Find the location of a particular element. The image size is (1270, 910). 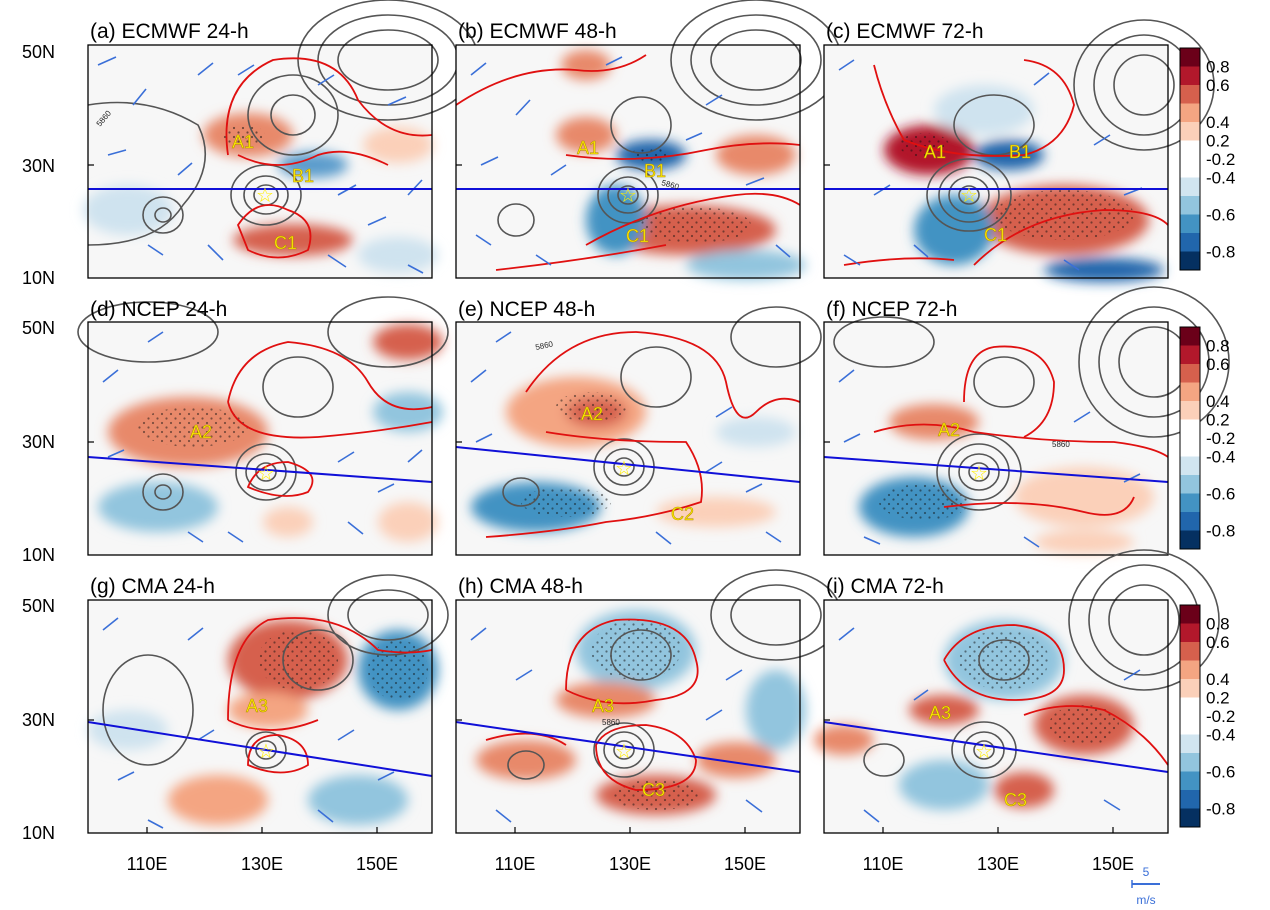

panel-a-title: (a) ECMWF 24-h is located at coordinates (169, 31).